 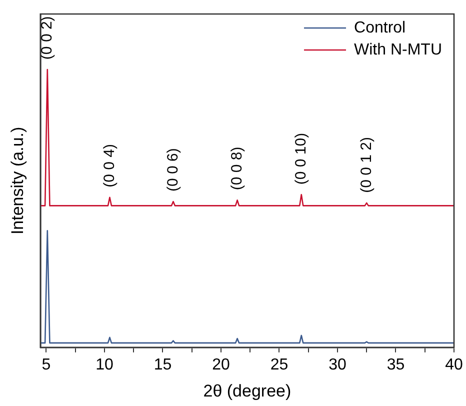 What do you see at coordinates (237, 168) in the screenshot?
I see `annotation: (0 0 8)` at bounding box center [237, 168].